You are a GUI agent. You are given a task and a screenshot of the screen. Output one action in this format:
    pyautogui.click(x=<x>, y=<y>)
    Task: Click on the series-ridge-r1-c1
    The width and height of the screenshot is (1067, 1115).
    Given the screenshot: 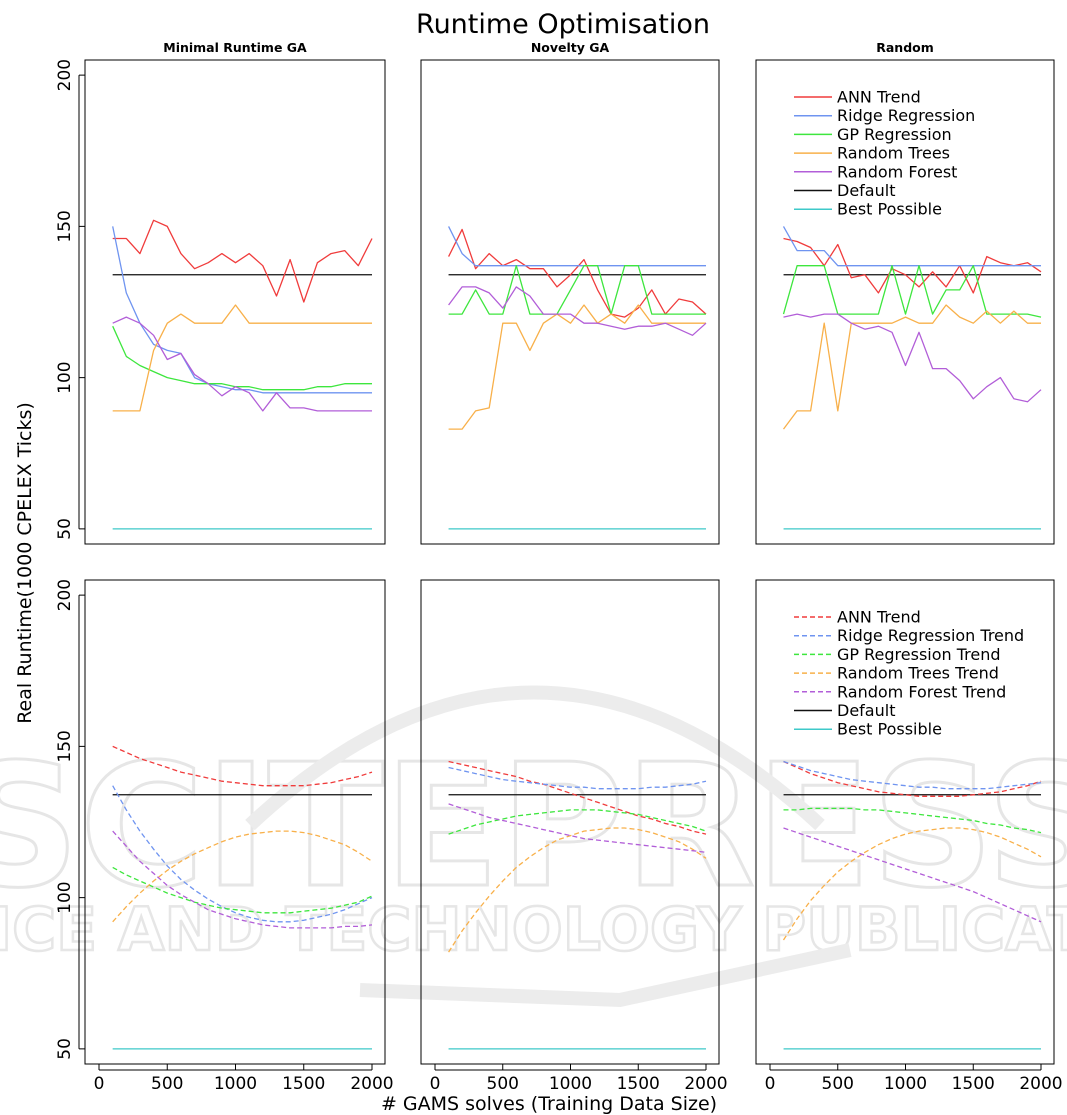 What is the action you would take?
    pyautogui.click(x=242, y=310)
    